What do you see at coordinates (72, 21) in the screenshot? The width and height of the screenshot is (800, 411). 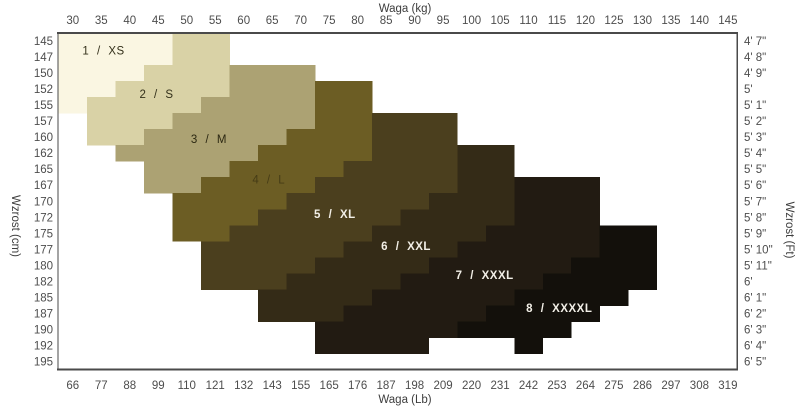 I see `kg-tick-label: 30` at bounding box center [72, 21].